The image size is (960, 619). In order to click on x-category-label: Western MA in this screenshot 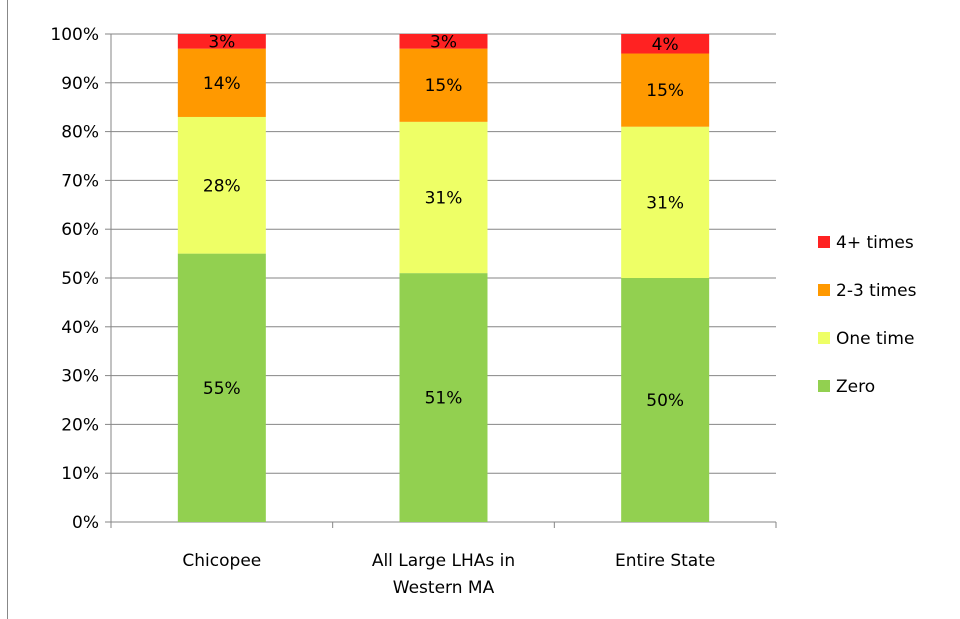, I will do `click(444, 588)`.